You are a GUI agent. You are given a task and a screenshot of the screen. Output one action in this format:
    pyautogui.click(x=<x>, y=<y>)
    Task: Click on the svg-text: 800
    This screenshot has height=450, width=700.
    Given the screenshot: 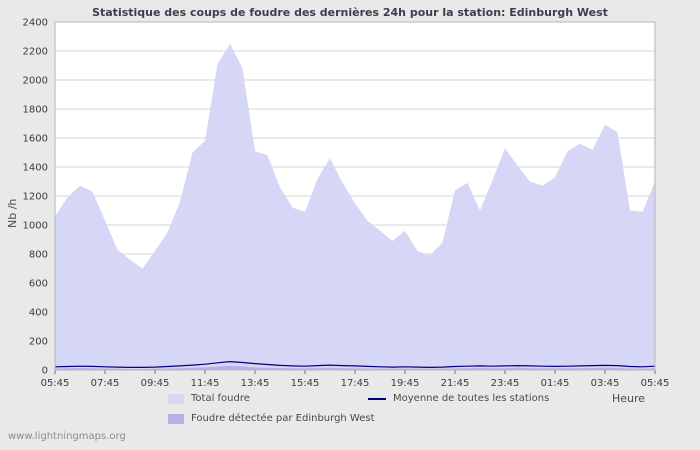 What is the action you would take?
    pyautogui.click(x=38, y=255)
    